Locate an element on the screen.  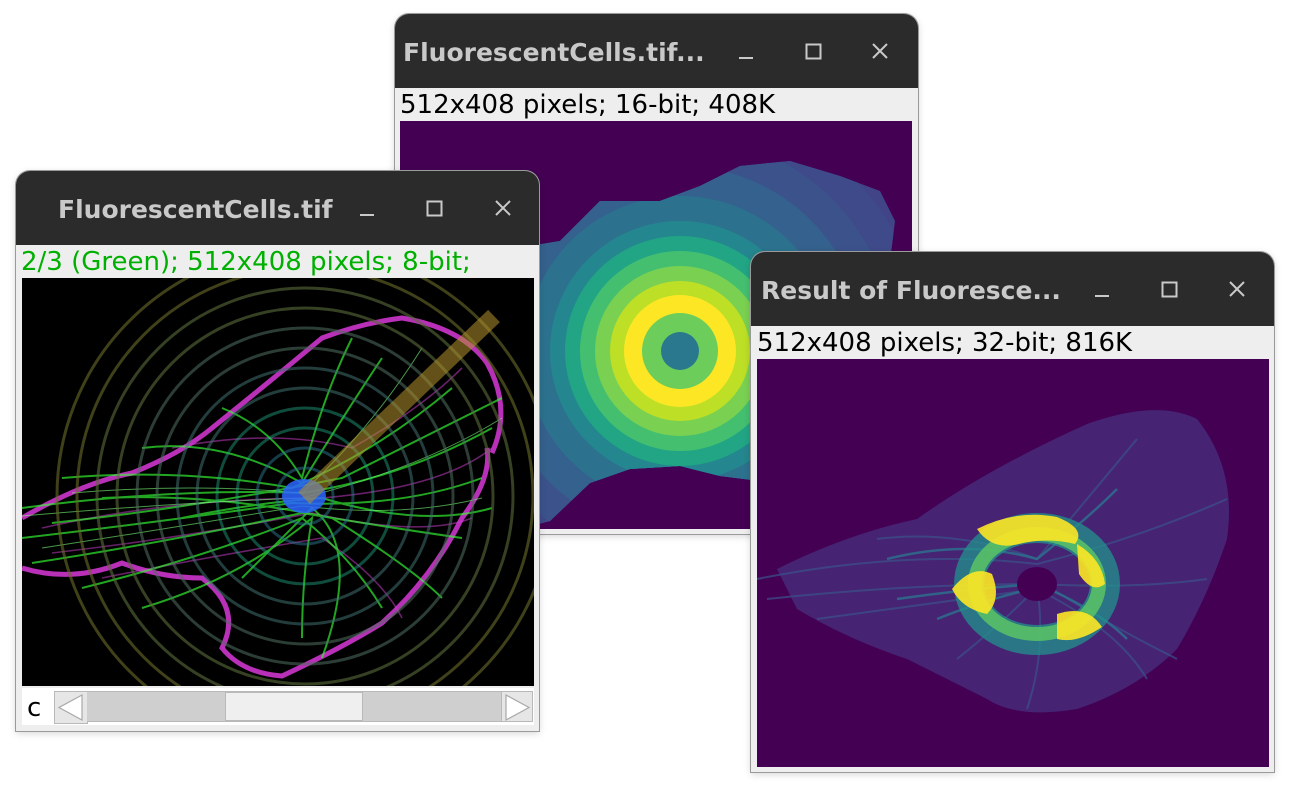
scroll-left-button is located at coordinates (71, 707).